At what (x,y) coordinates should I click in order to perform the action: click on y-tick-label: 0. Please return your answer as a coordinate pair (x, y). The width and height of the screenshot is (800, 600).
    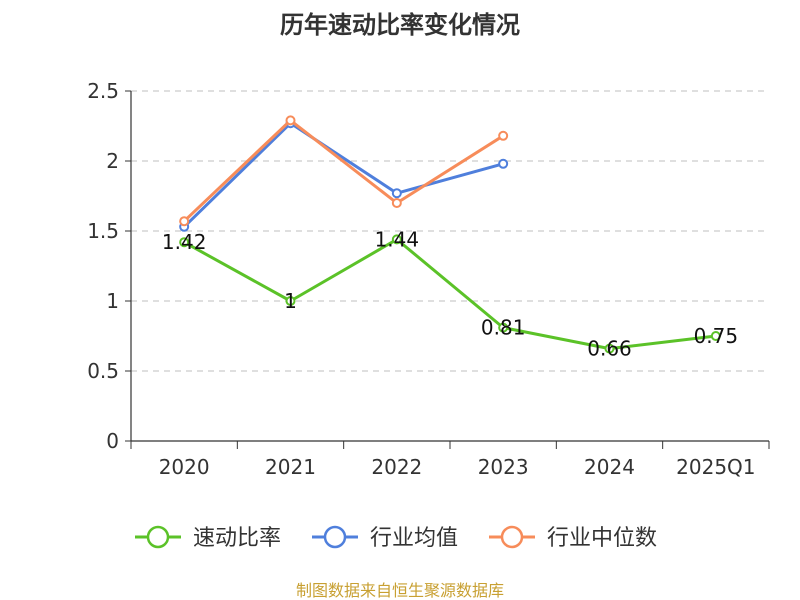
    Looking at the image, I should click on (112, 441).